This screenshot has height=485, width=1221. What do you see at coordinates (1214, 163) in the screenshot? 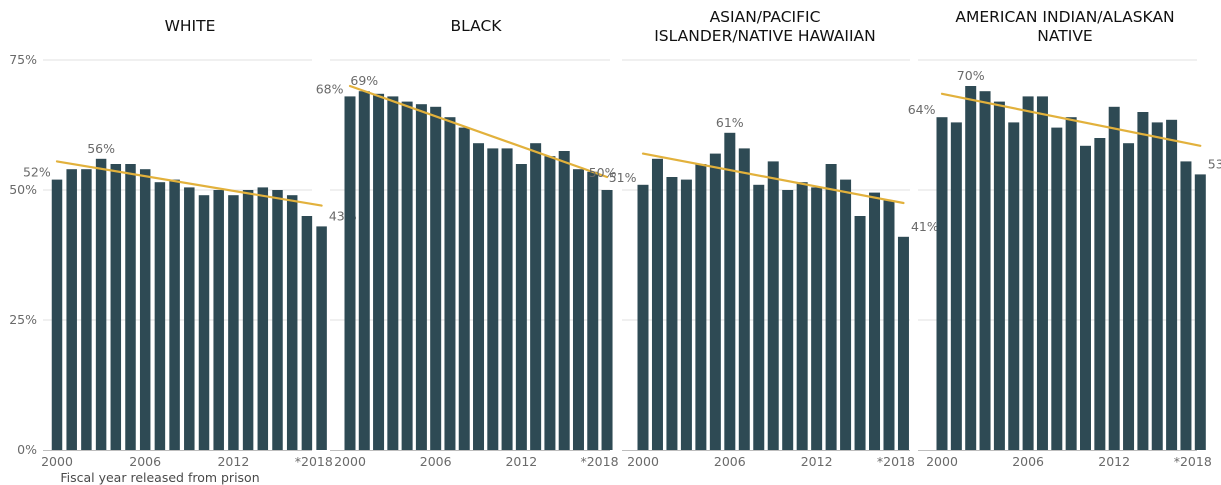
I see `data-label: 53%` at bounding box center [1214, 163].